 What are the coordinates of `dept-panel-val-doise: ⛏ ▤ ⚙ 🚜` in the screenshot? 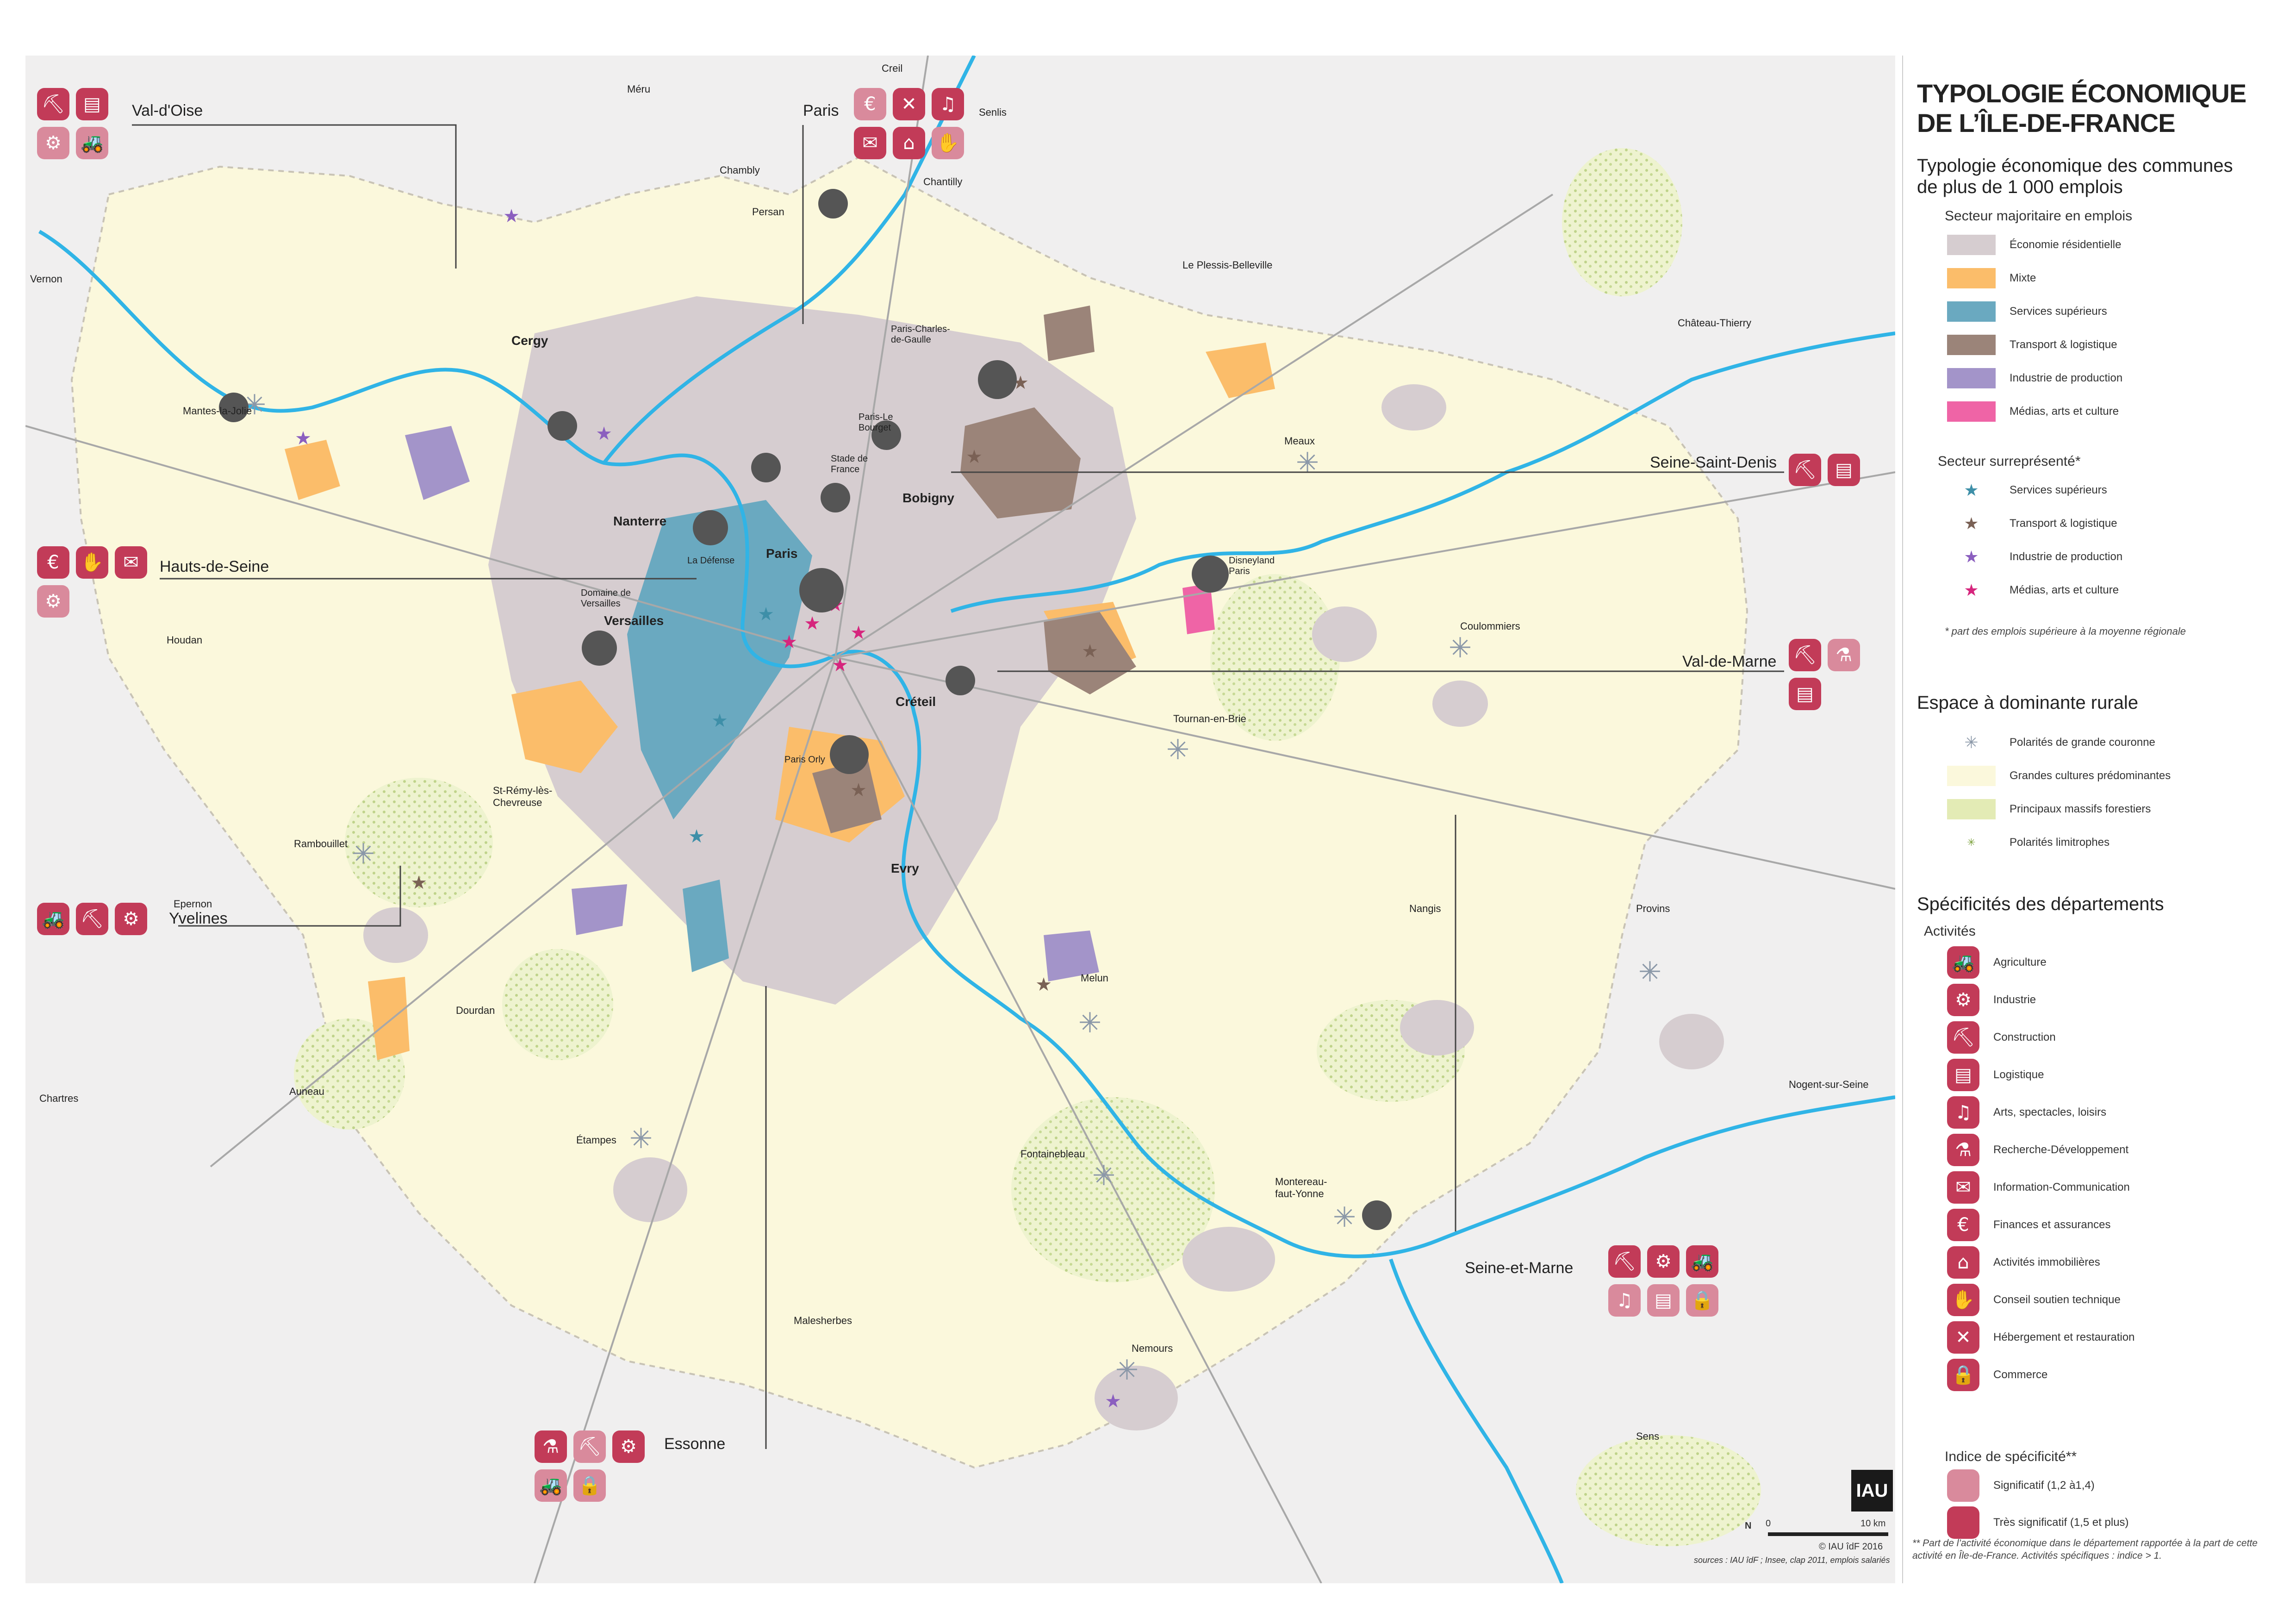 It's located at (72, 123).